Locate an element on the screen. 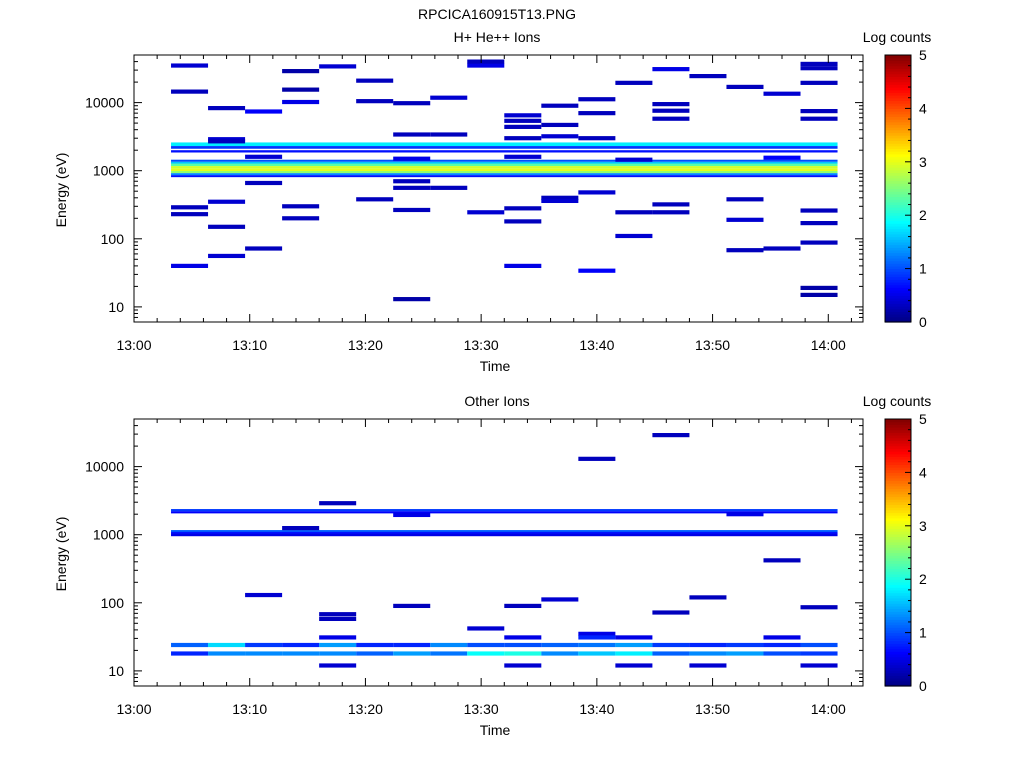 Image resolution: width=1024 pixels, height=768 pixels. figure-title: RPCICA160915T13.PNG is located at coordinates (497, 14).